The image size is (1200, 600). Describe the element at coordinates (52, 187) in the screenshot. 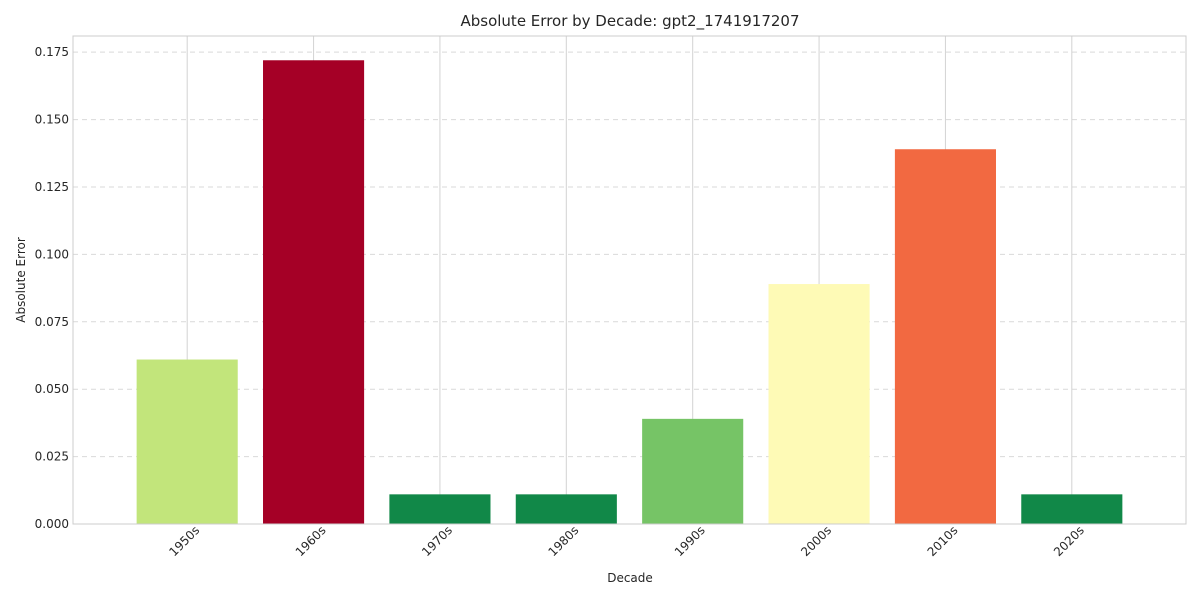

I see `y-tick-label: 0.125` at that location.